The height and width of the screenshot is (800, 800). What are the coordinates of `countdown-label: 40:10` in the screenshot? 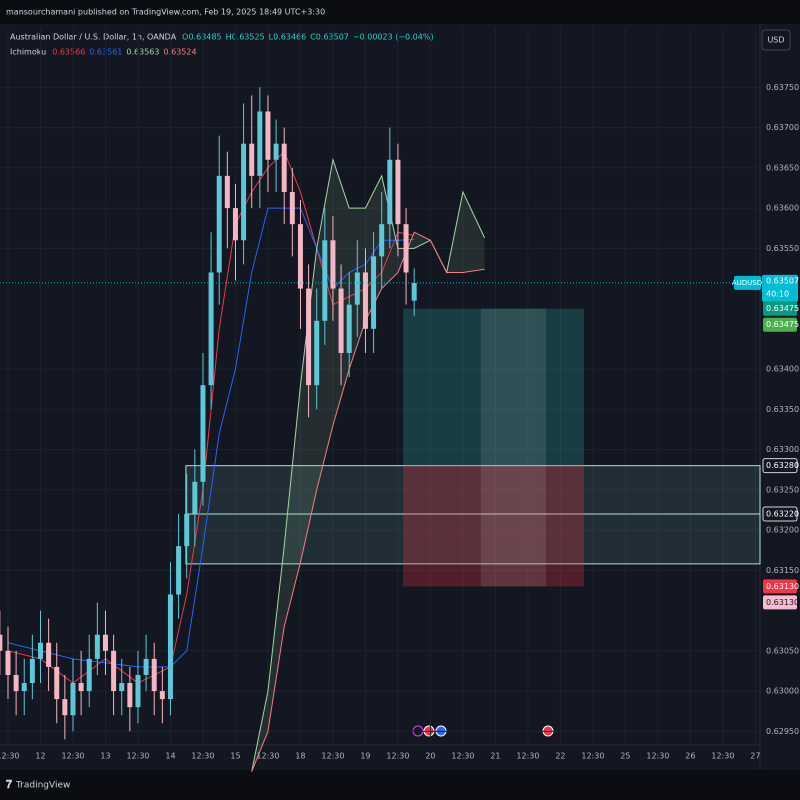 It's located at (777, 293).